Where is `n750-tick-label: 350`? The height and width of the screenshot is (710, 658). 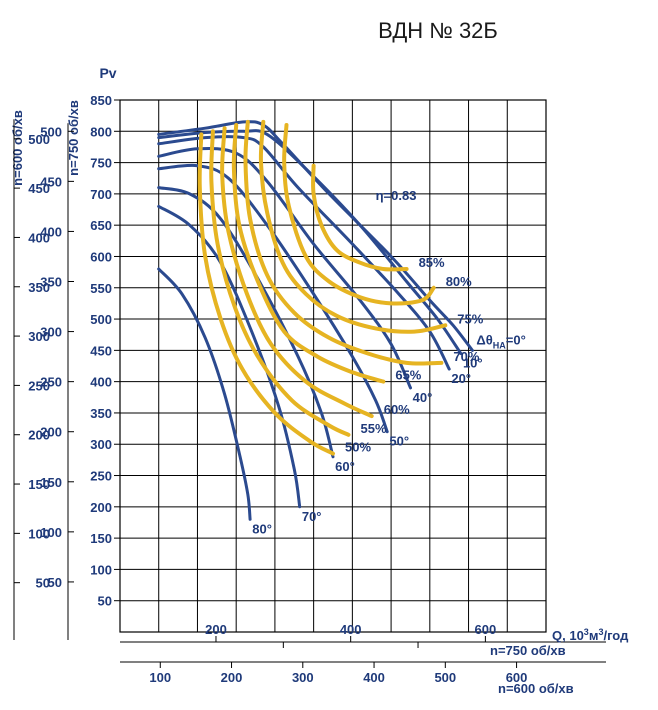
n750-tick-label: 350 is located at coordinates (51, 282).